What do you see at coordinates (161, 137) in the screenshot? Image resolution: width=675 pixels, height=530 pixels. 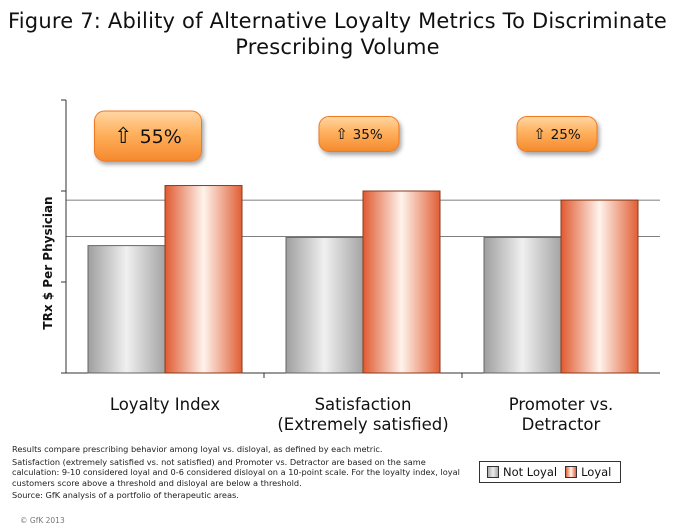 I see `callout-value: 55%` at bounding box center [161, 137].